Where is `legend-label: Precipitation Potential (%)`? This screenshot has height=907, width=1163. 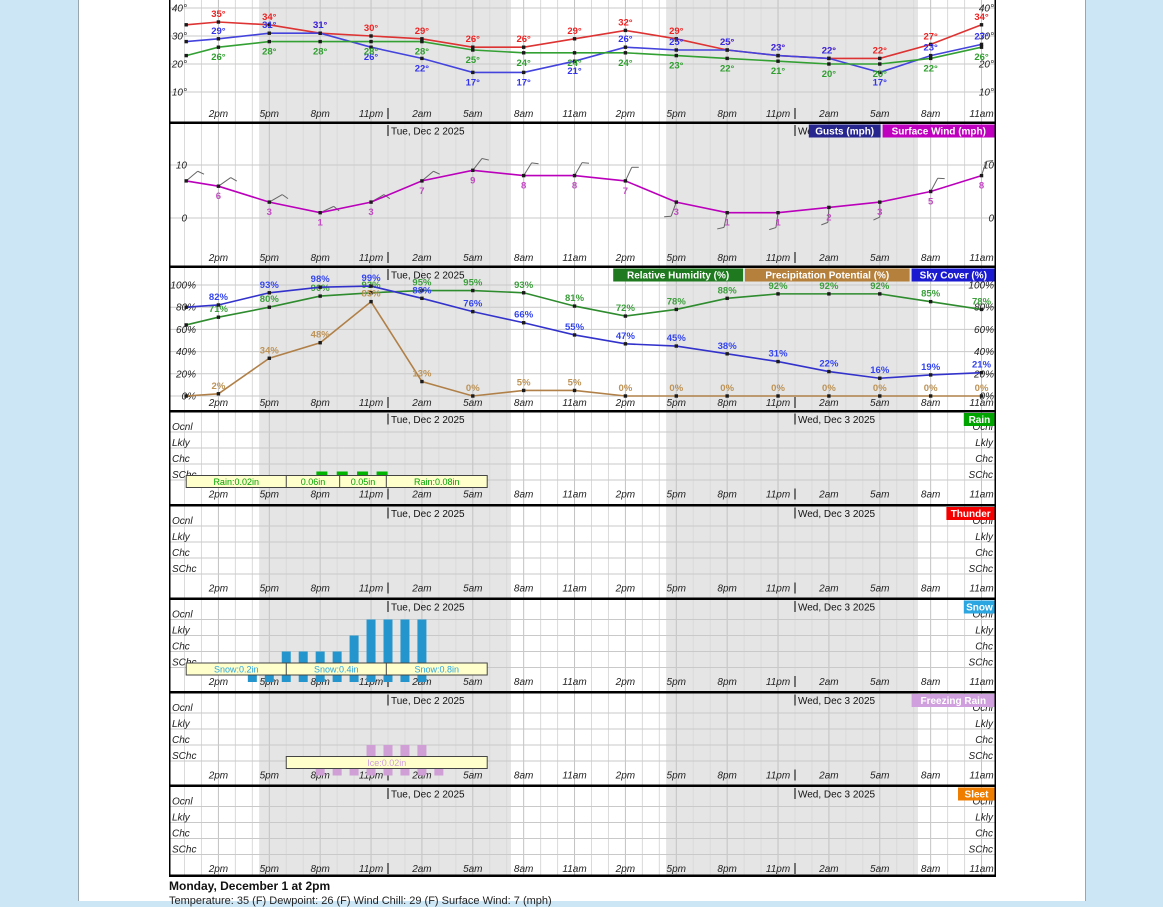 legend-label: Precipitation Potential (%) is located at coordinates (827, 276).